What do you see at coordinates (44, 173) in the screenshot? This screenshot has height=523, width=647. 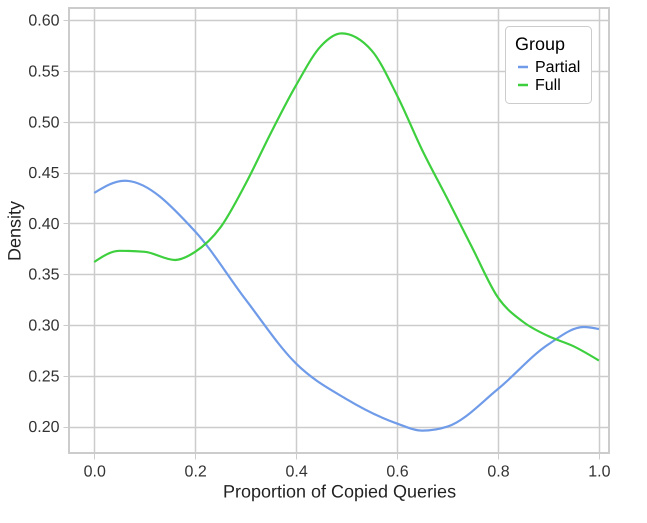 I see `y-tick-label: 0.45` at bounding box center [44, 173].